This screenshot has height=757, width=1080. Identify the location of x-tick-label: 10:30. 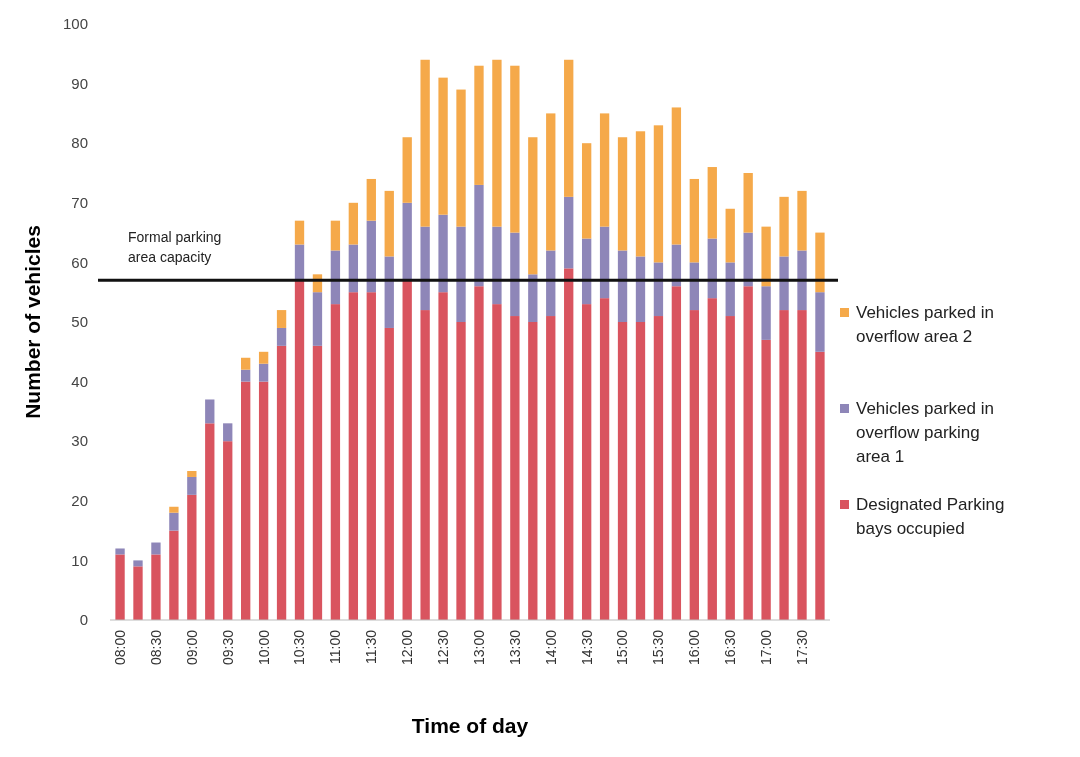
(299, 647).